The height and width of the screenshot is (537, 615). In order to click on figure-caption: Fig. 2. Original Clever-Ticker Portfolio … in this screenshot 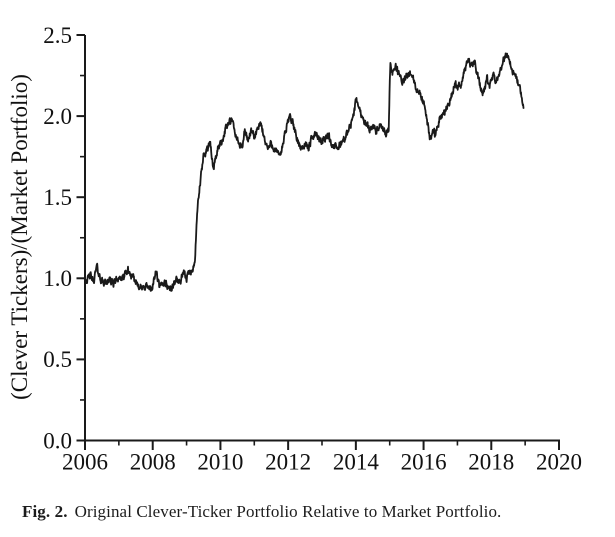, I will do `click(312, 511)`.